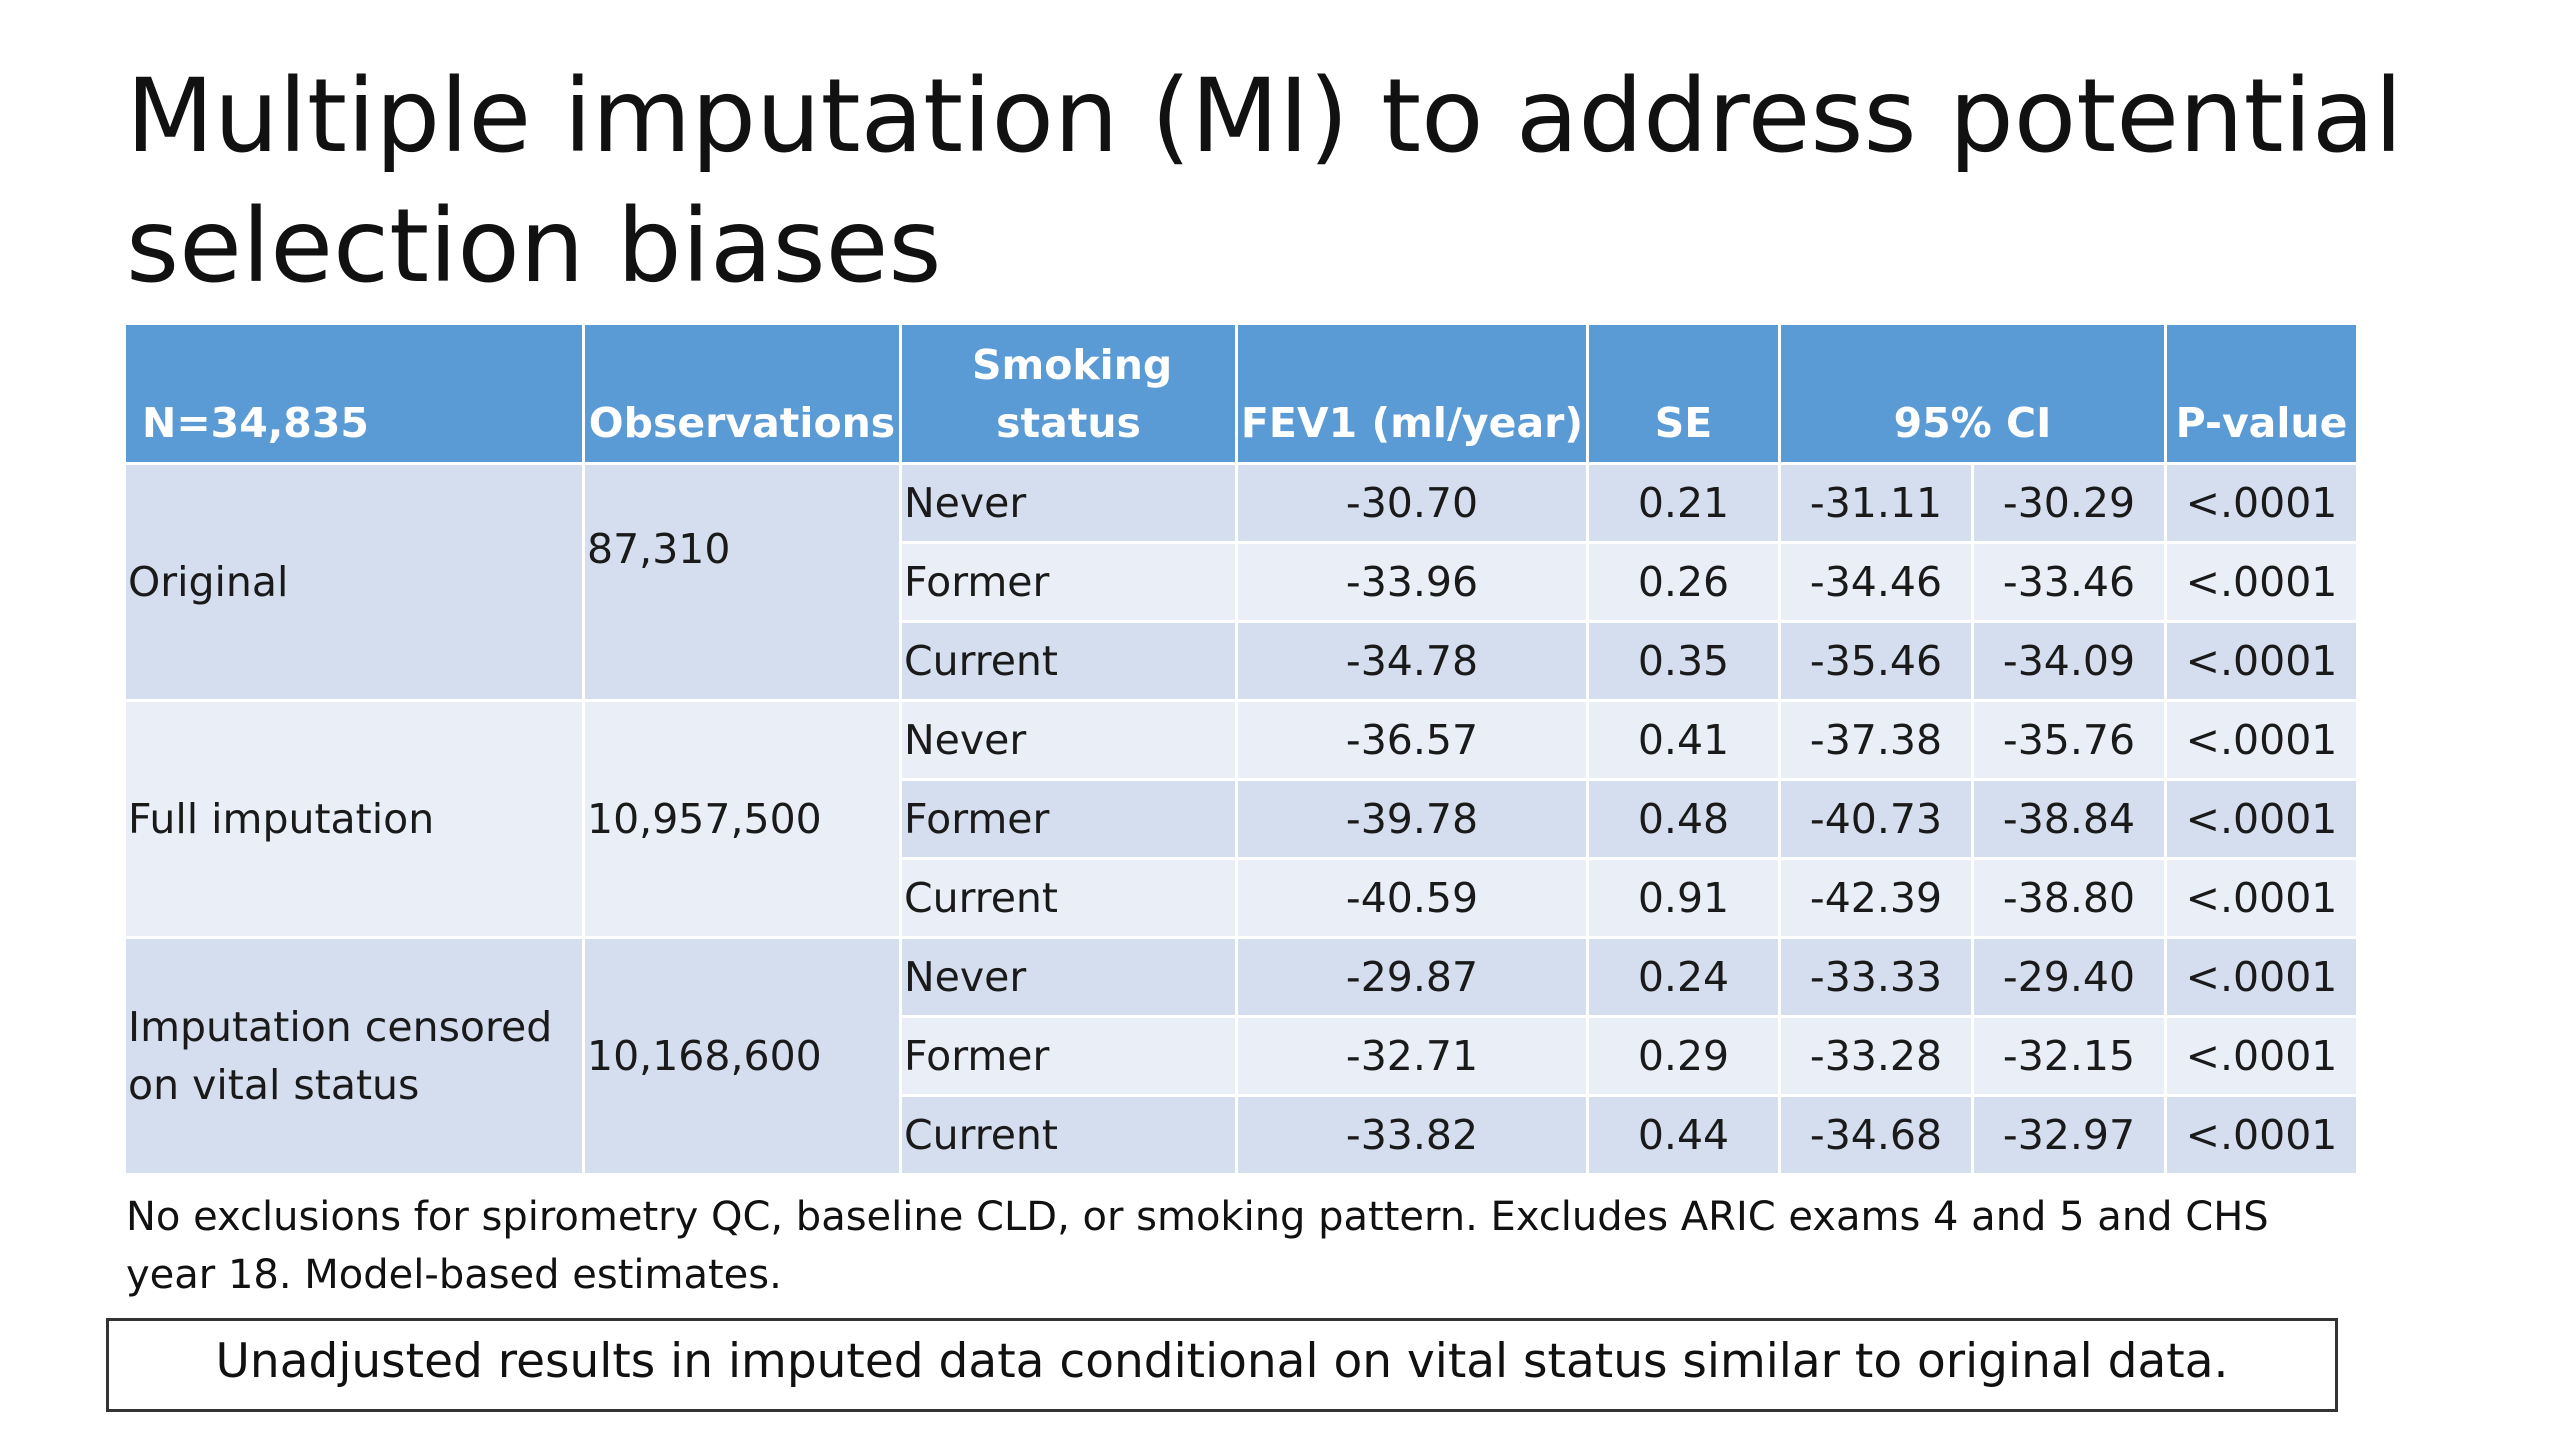  Describe the element at coordinates (2069, 1135) in the screenshot. I see `ci-high-cell: -32.97` at that location.